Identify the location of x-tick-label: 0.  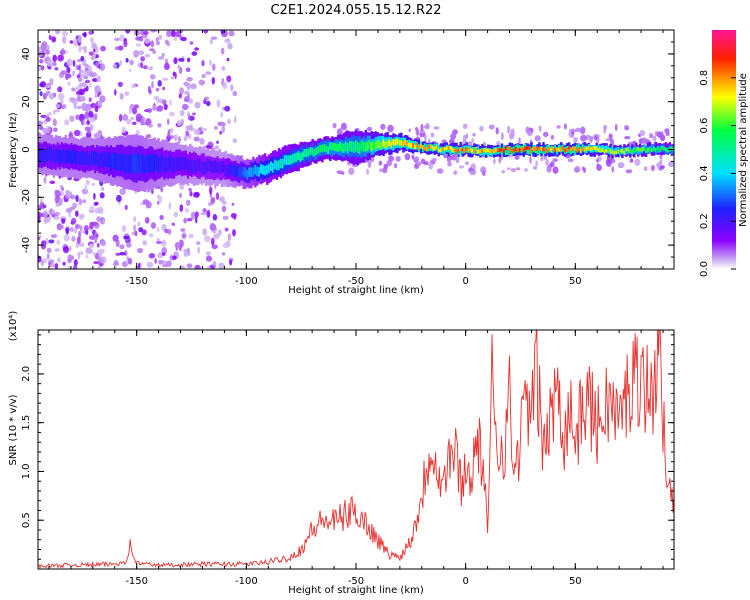
(465, 281).